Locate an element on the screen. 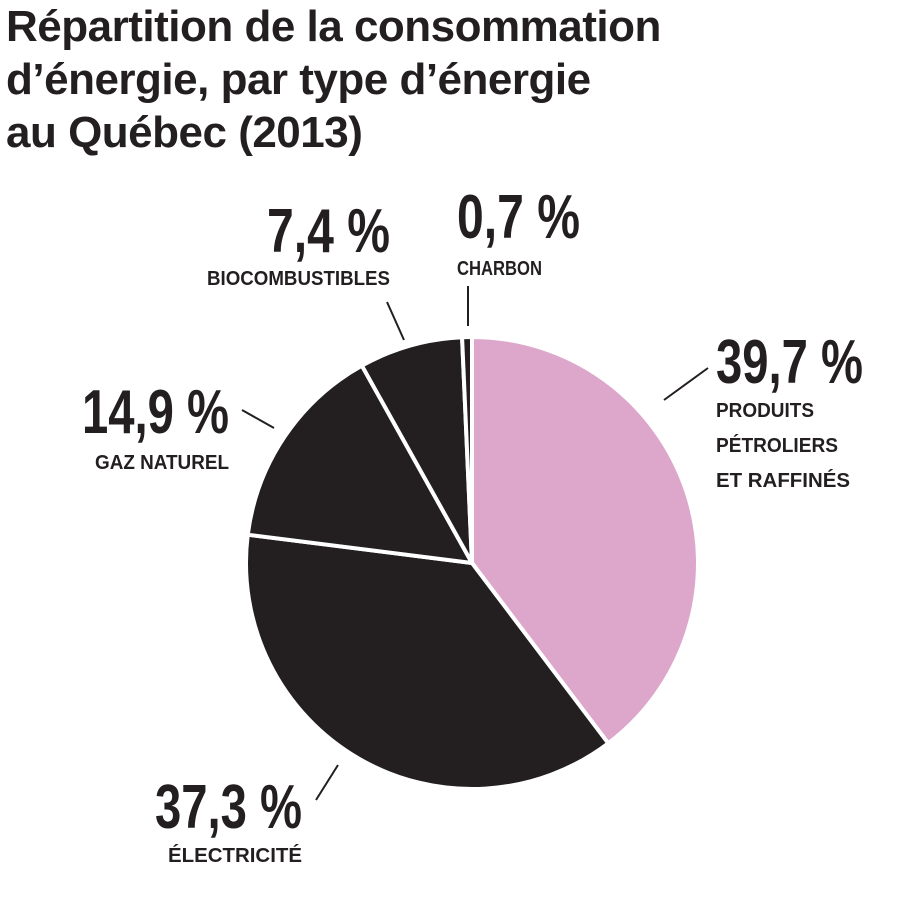 The width and height of the screenshot is (902, 904). pie-slice-produits is located at coordinates (585, 540).